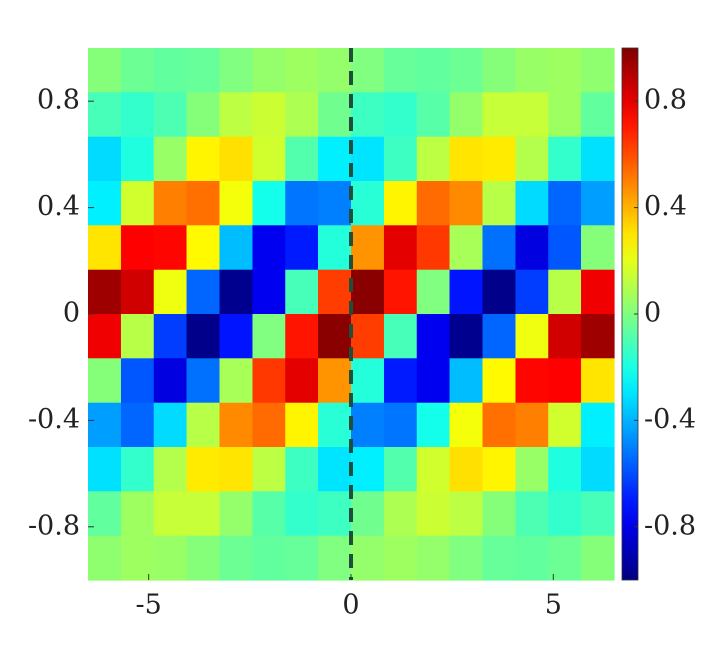 This screenshot has width=723, height=653. What do you see at coordinates (670, 419) in the screenshot?
I see `colorbar-tick-label: -0.4` at bounding box center [670, 419].